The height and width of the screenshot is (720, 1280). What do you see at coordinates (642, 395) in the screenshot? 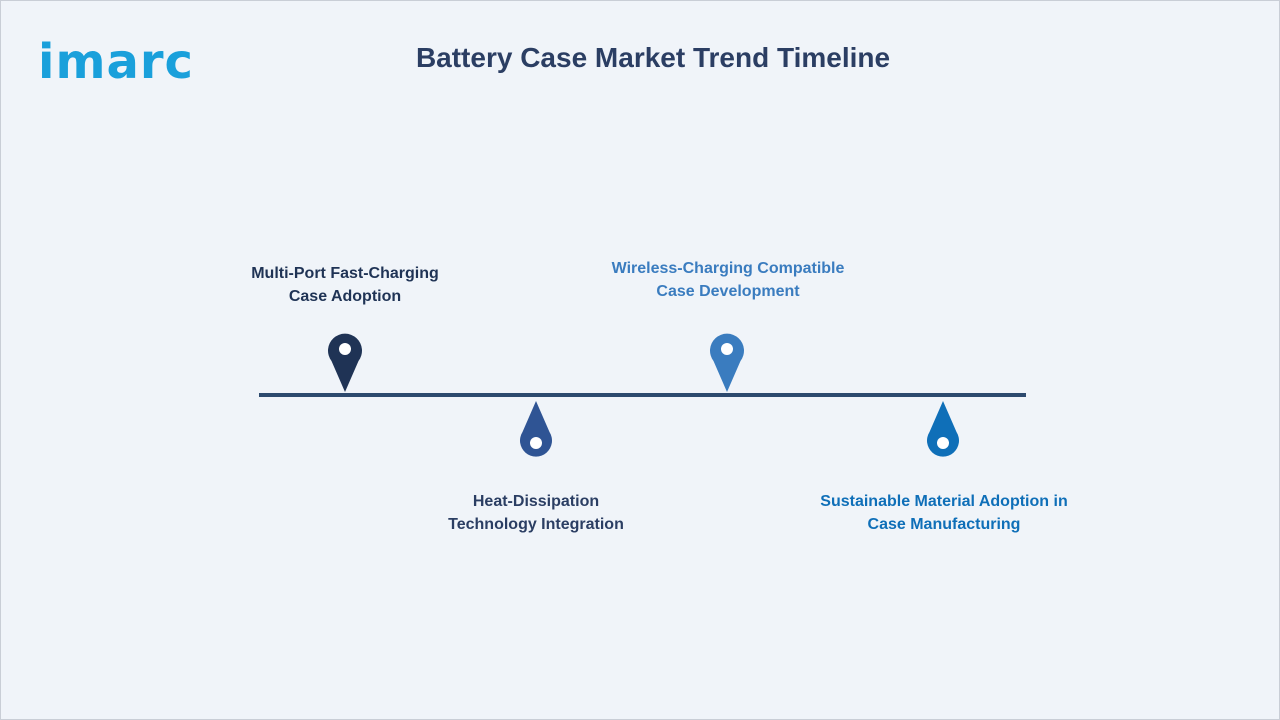
I see `timeline-axis` at bounding box center [642, 395].